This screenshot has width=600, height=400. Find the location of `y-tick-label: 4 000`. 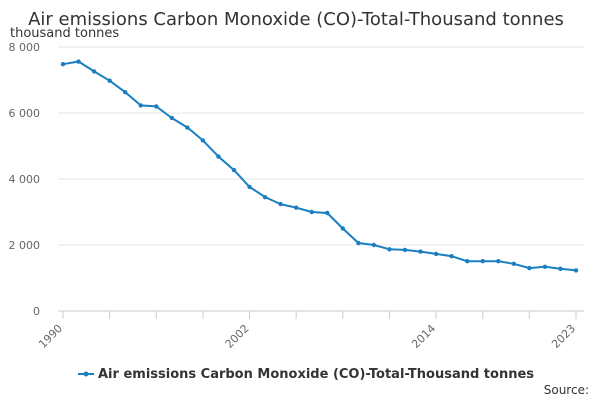

y-tick-label: 4 000 is located at coordinates (25, 179).